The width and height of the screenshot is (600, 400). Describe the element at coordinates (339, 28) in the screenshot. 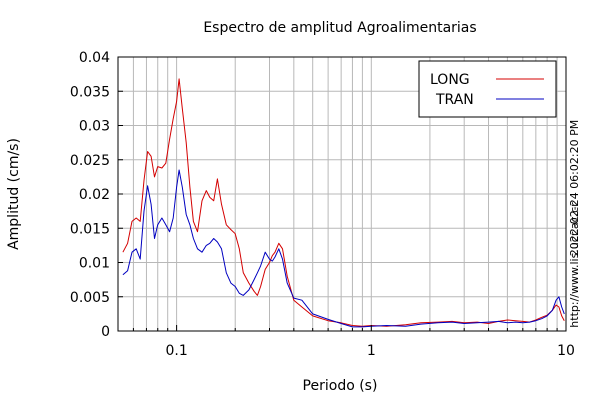

I see `chart-title: Espectro de amplitud Agroalimentarias` at that location.